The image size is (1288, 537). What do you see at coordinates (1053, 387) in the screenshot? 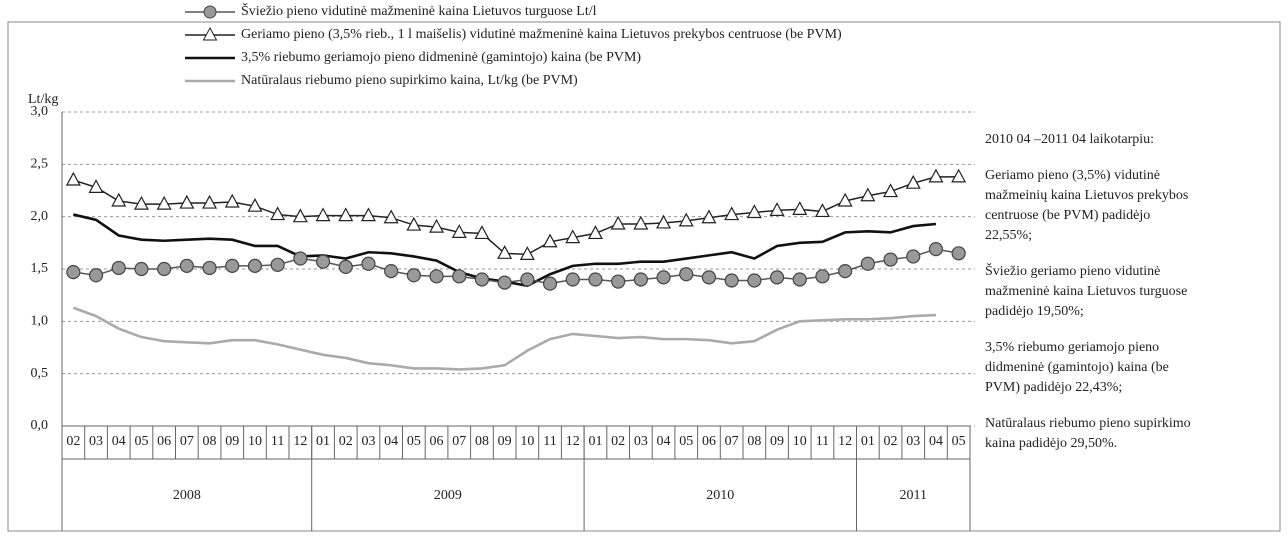
I see `annotation: PVM) padidėjo 22,43%;` at bounding box center [1053, 387].